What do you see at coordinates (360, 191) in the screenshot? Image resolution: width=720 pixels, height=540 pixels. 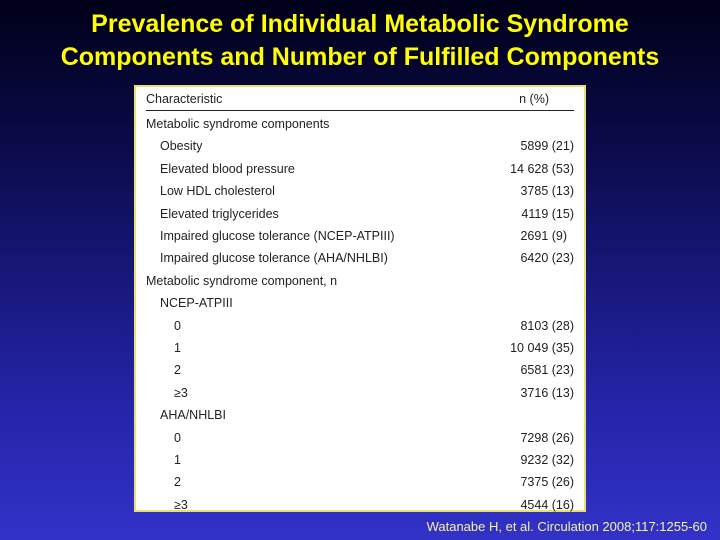 I see `table-row: Low HDL cholesterol 3785 (13)` at bounding box center [360, 191].